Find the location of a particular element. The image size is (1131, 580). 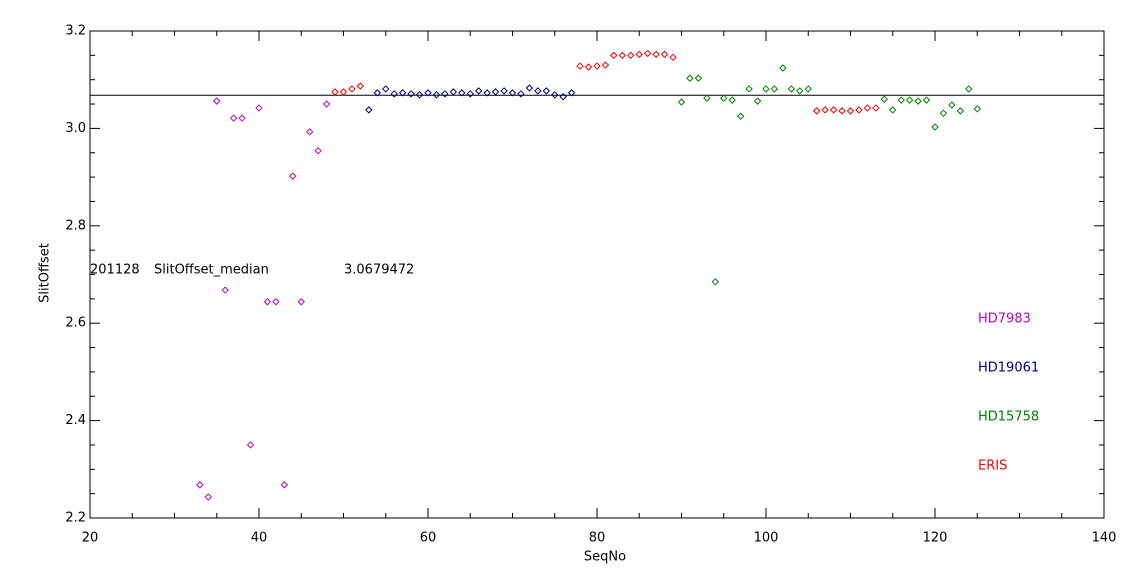

x-tick-label: 120 is located at coordinates (935, 538).